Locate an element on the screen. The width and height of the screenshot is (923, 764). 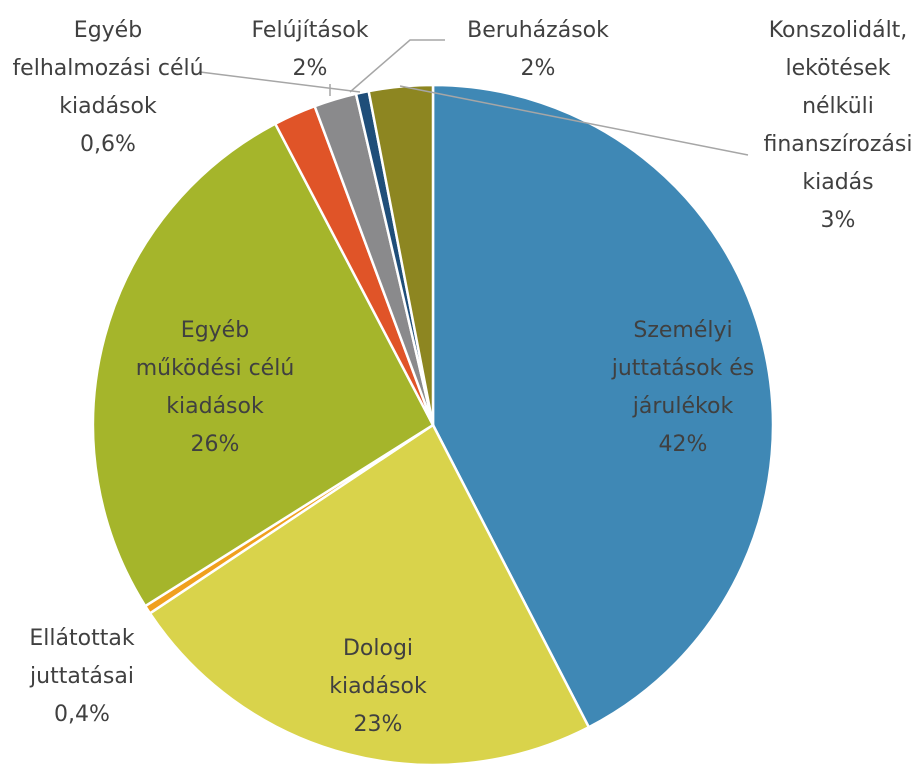
leader-lines is located at coordinates (474, 97).